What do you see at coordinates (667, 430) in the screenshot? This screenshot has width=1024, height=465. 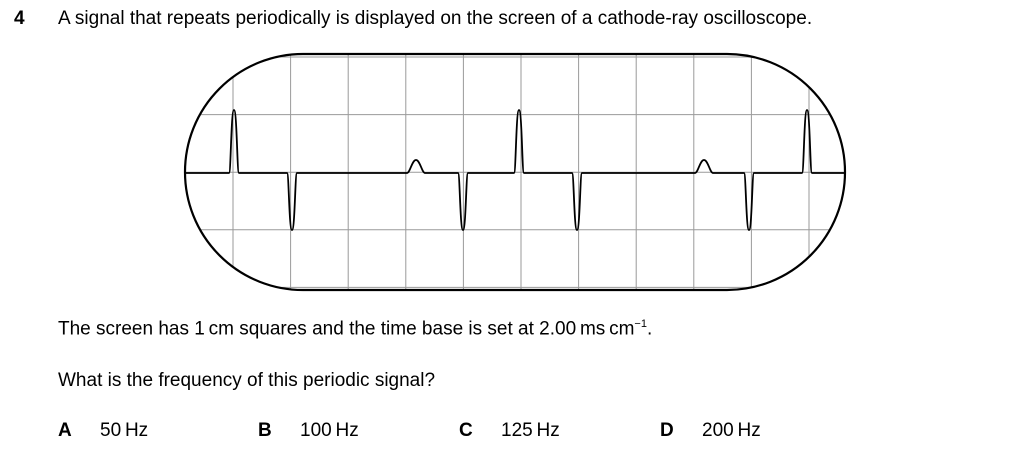 I see `option-d-letter: D` at bounding box center [667, 430].